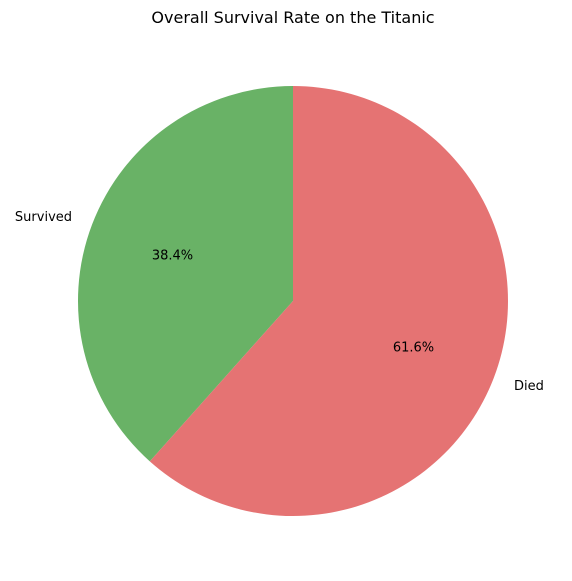 The height and width of the screenshot is (581, 572). I want to click on pie-value-label-survived: 38.4%, so click(172, 256).